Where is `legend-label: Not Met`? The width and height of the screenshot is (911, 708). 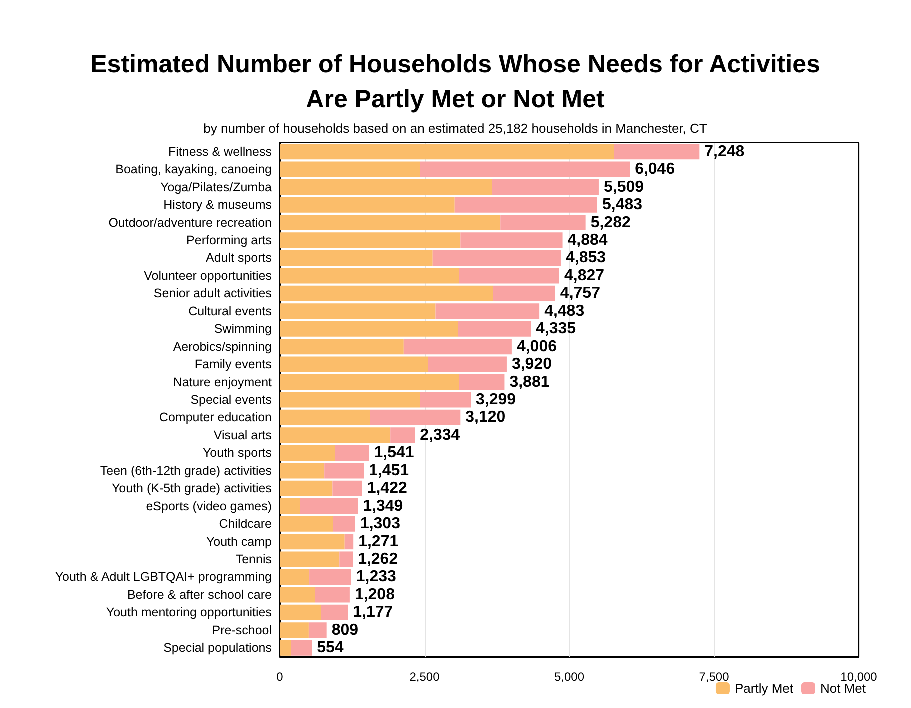 legend-label: Not Met is located at coordinates (843, 688).